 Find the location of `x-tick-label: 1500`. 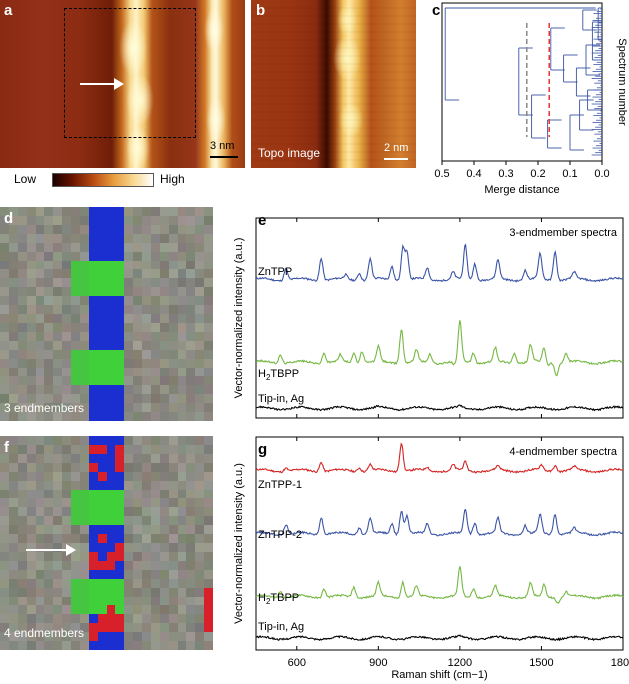

x-tick-label: 1500 is located at coordinates (541, 663).